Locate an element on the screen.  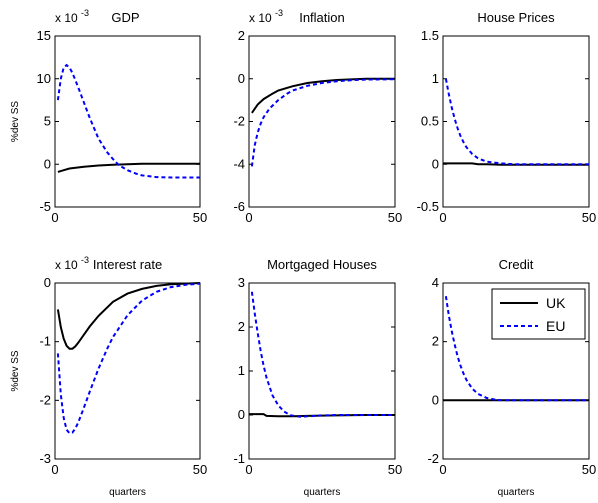
panel-title: Inflation is located at coordinates (322, 17).